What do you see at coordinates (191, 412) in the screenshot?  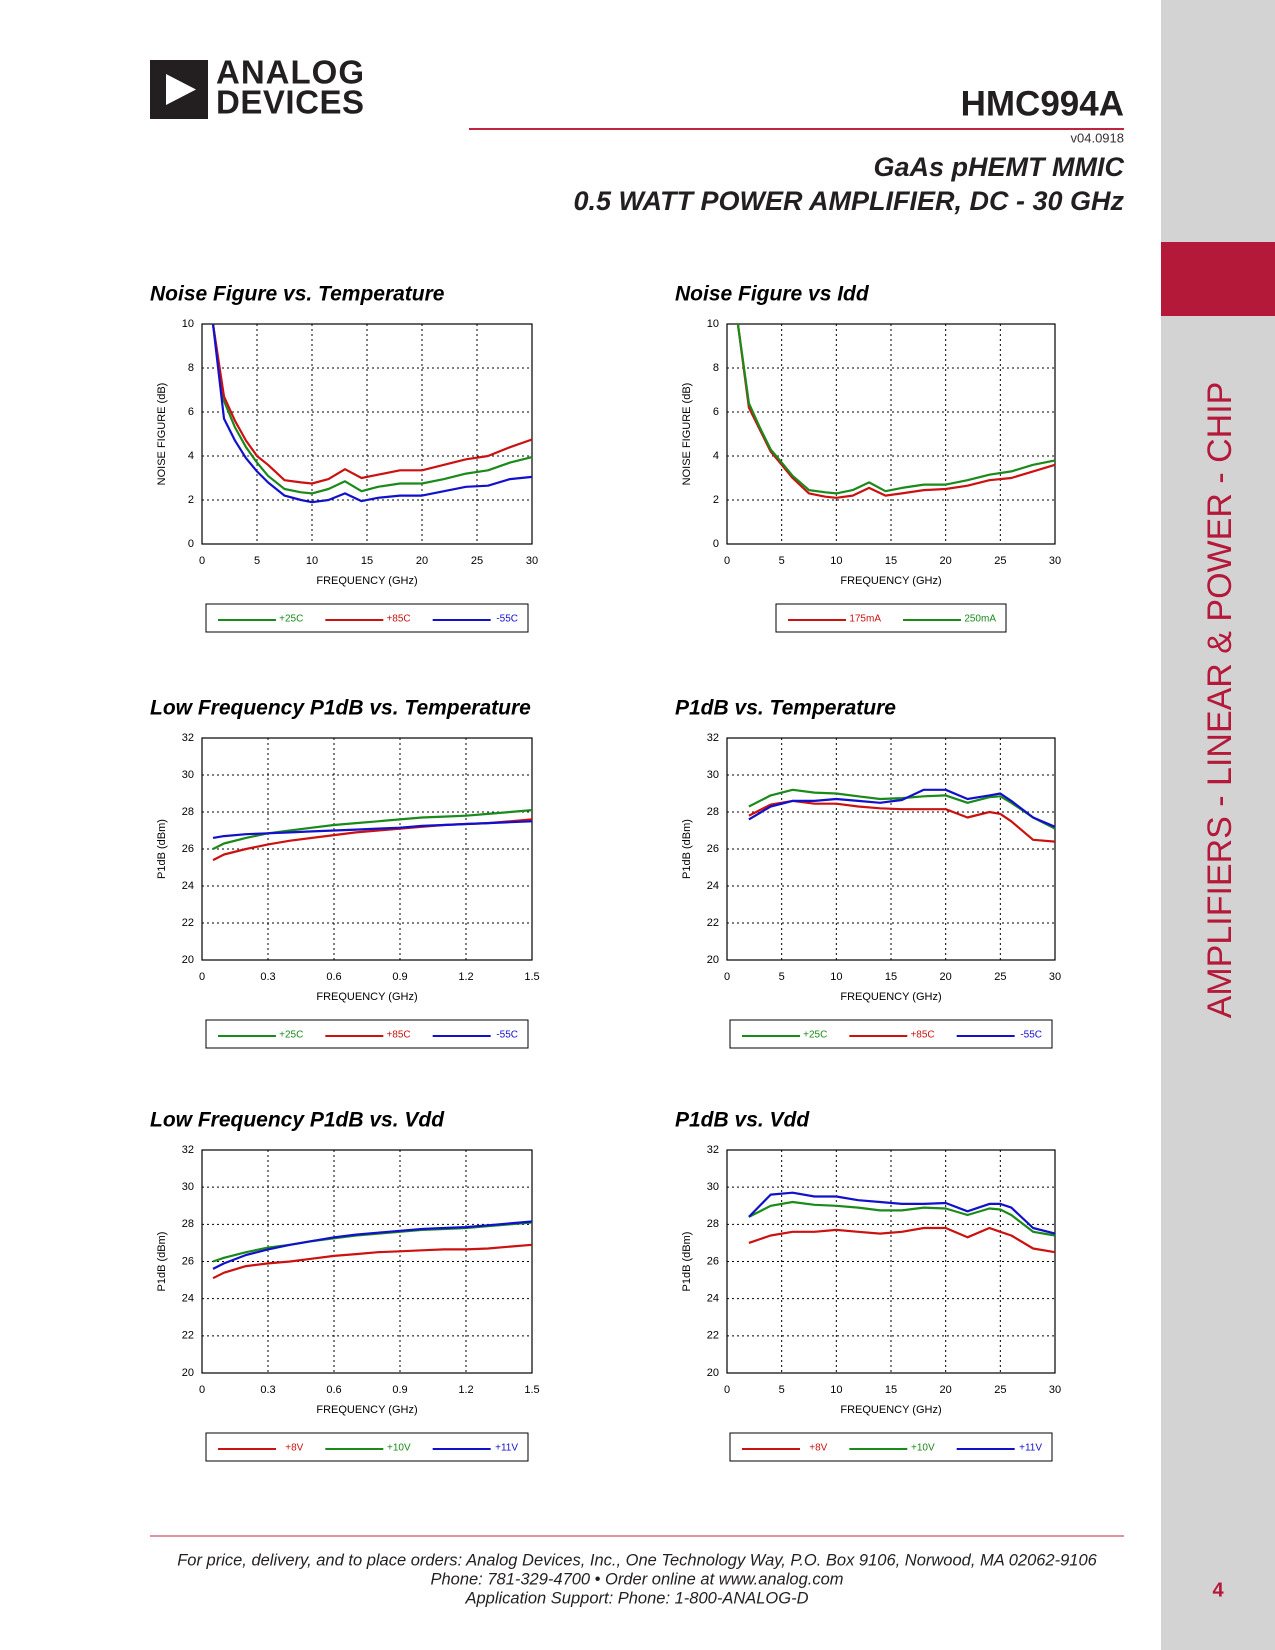 I see `y-tick-label: 6` at bounding box center [191, 412].